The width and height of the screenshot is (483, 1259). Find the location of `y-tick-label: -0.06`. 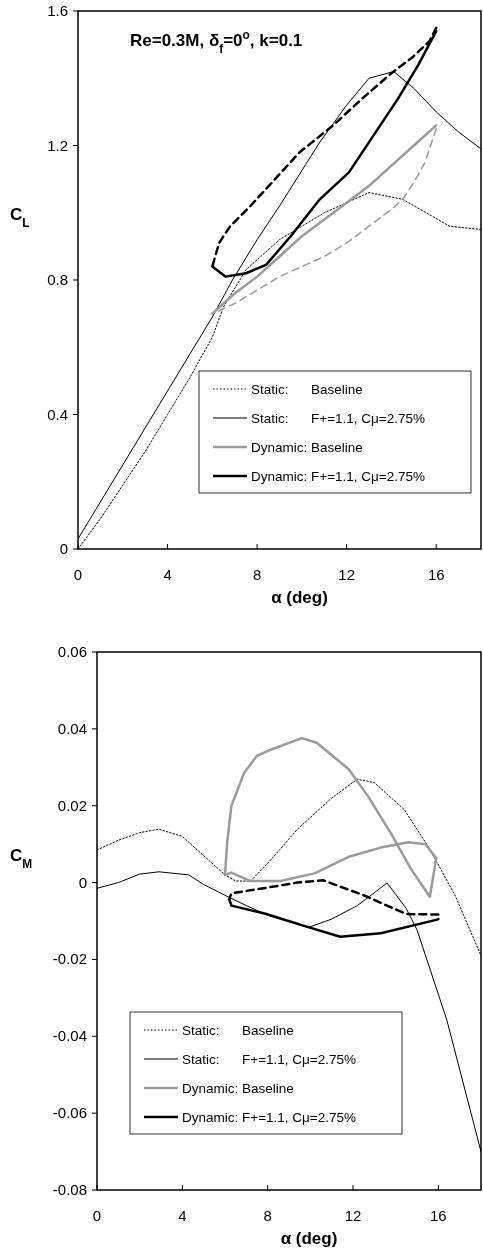

y-tick-label: -0.06 is located at coordinates (69, 1113).